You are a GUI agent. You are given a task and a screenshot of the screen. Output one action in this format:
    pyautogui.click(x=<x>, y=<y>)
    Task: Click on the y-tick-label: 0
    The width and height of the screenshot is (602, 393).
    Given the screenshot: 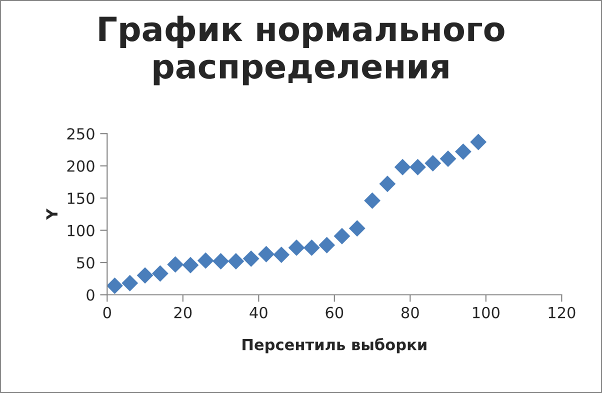 What is the action you would take?
    pyautogui.click(x=90, y=295)
    